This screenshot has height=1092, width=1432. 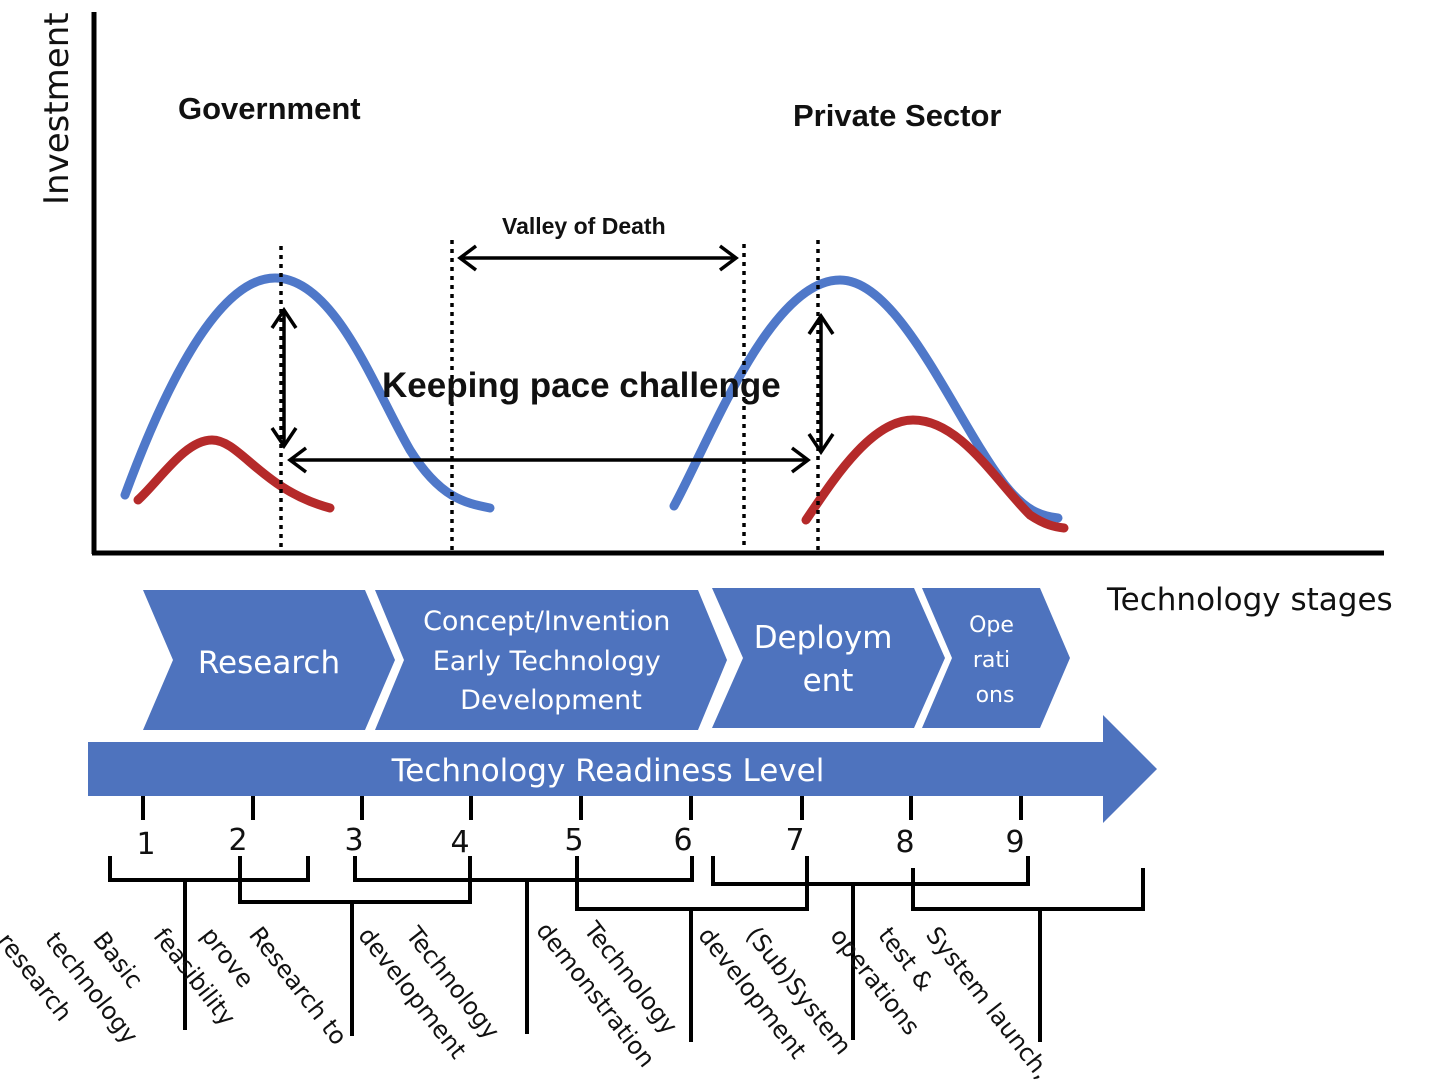 I want to click on stage-label-operations: Ope rati ons, so click(x=995, y=660).